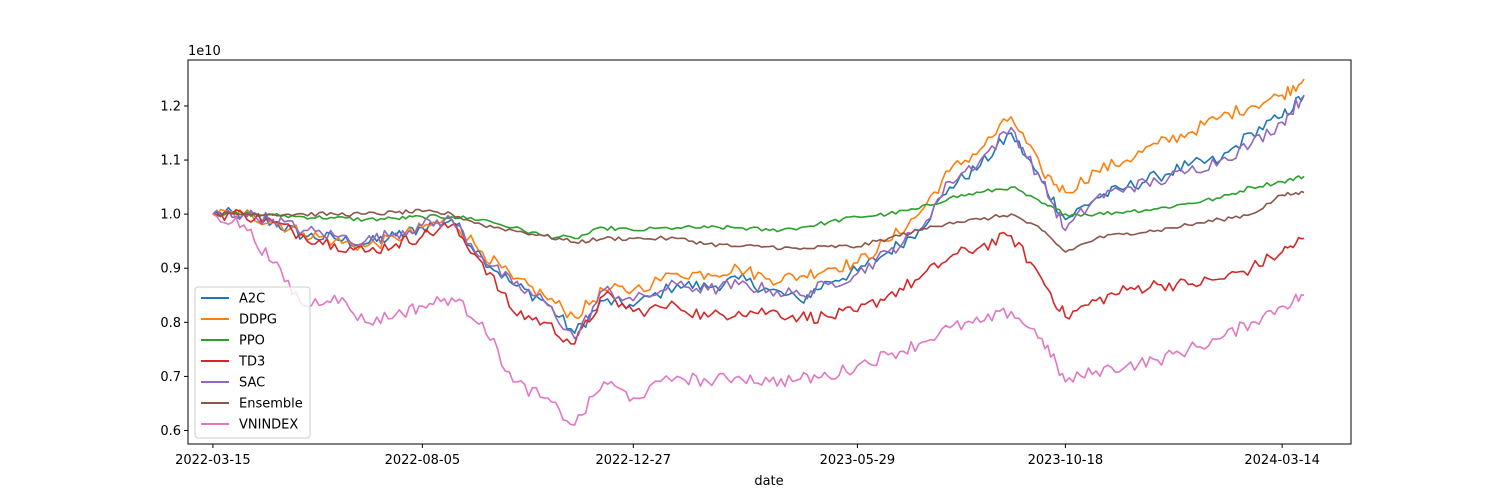  I want to click on y-tick-label: 1.0, so click(170, 215).